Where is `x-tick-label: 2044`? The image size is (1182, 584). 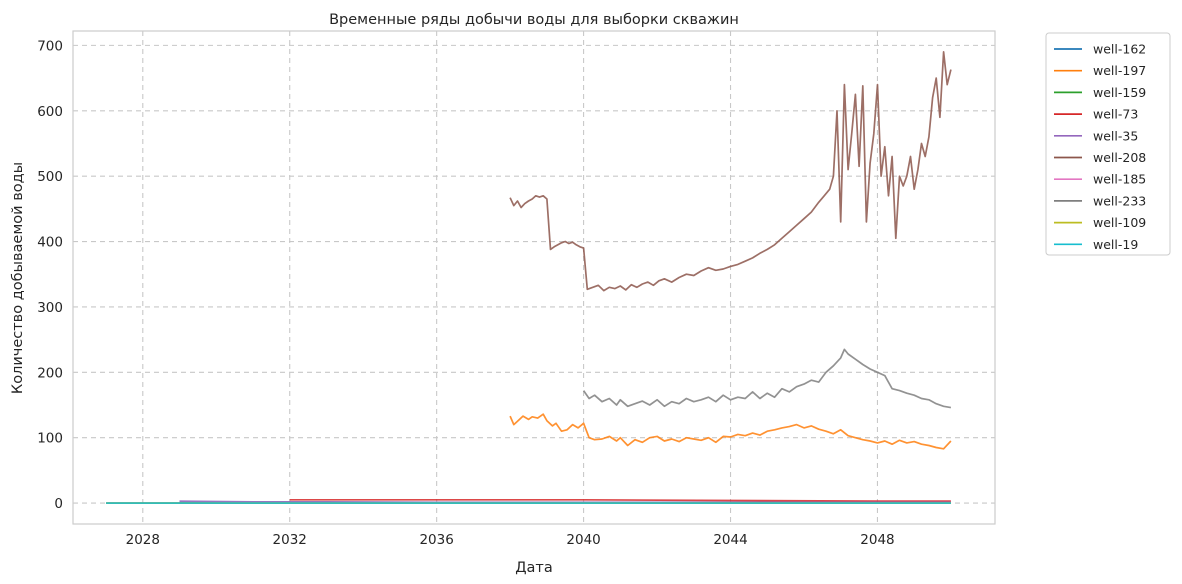
x-tick-label: 2044 is located at coordinates (730, 540).